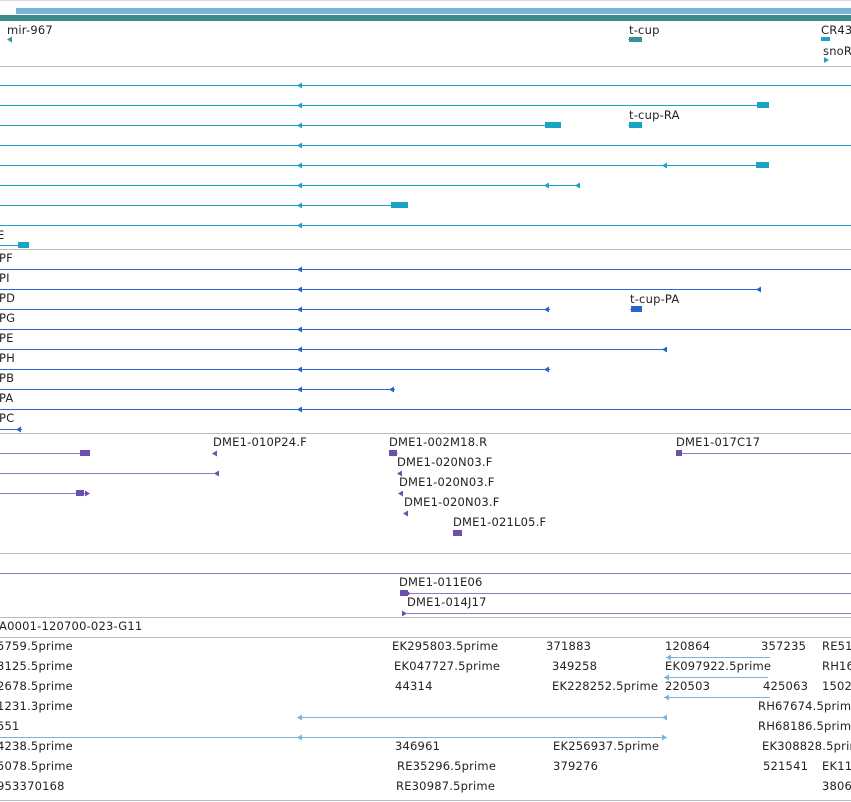 This screenshot has height=802, width=851. Describe the element at coordinates (688, 646) in the screenshot. I see `est-label: 120864` at that location.